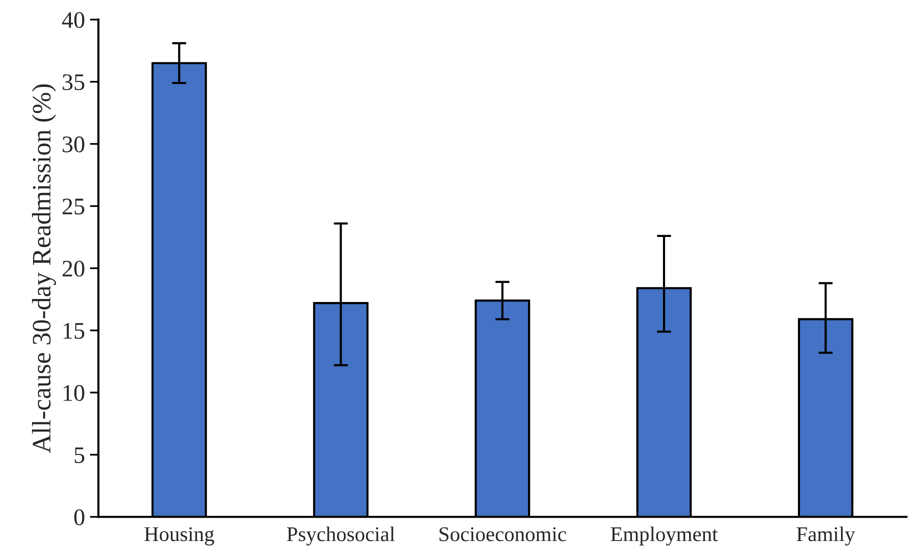 The width and height of the screenshot is (911, 560). Describe the element at coordinates (503, 534) in the screenshot. I see `x-tick-label: Socioeconomic` at that location.